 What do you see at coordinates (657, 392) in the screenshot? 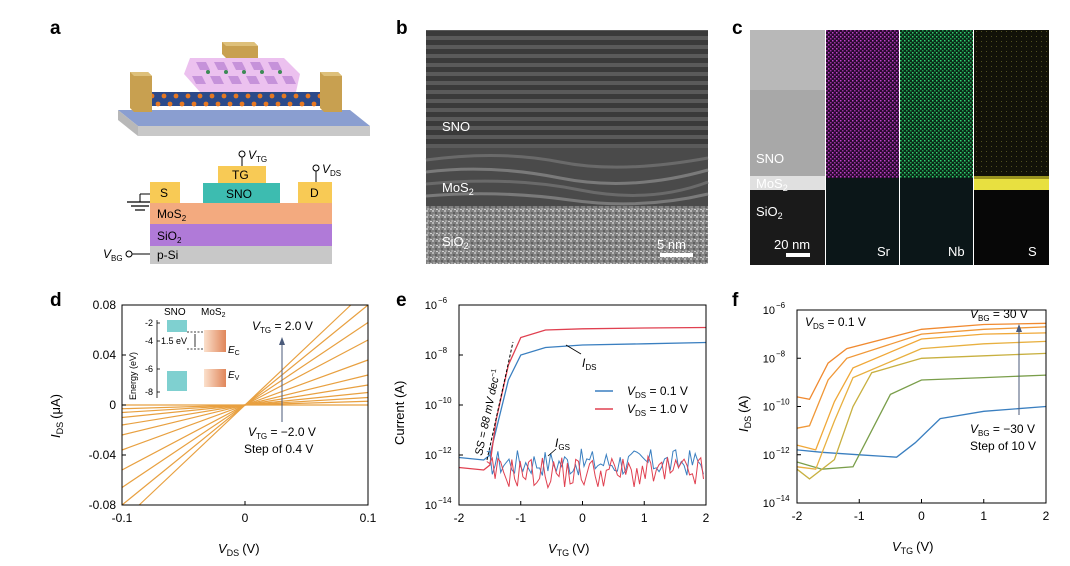
I see `e-legend-1: VDS = 0.1 V` at bounding box center [657, 392].